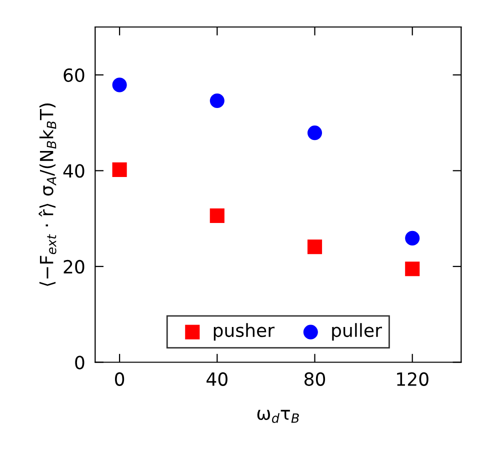 Image resolution: width=488 pixels, height=450 pixels. Describe the element at coordinates (47, 195) in the screenshot. I see `text: ⟨−F$_{ext}$ · r̂⟩ σ$_{A}$/(N$_{B}$k$_{B}$T)` at that location.